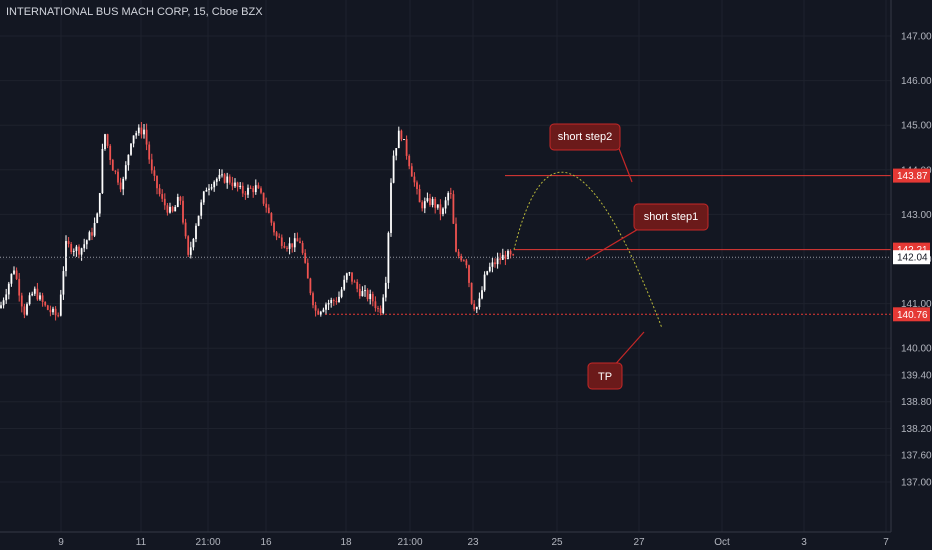 The image size is (932, 550). What do you see at coordinates (916, 483) in the screenshot?
I see `y-tick-label: 137.00` at bounding box center [916, 483].